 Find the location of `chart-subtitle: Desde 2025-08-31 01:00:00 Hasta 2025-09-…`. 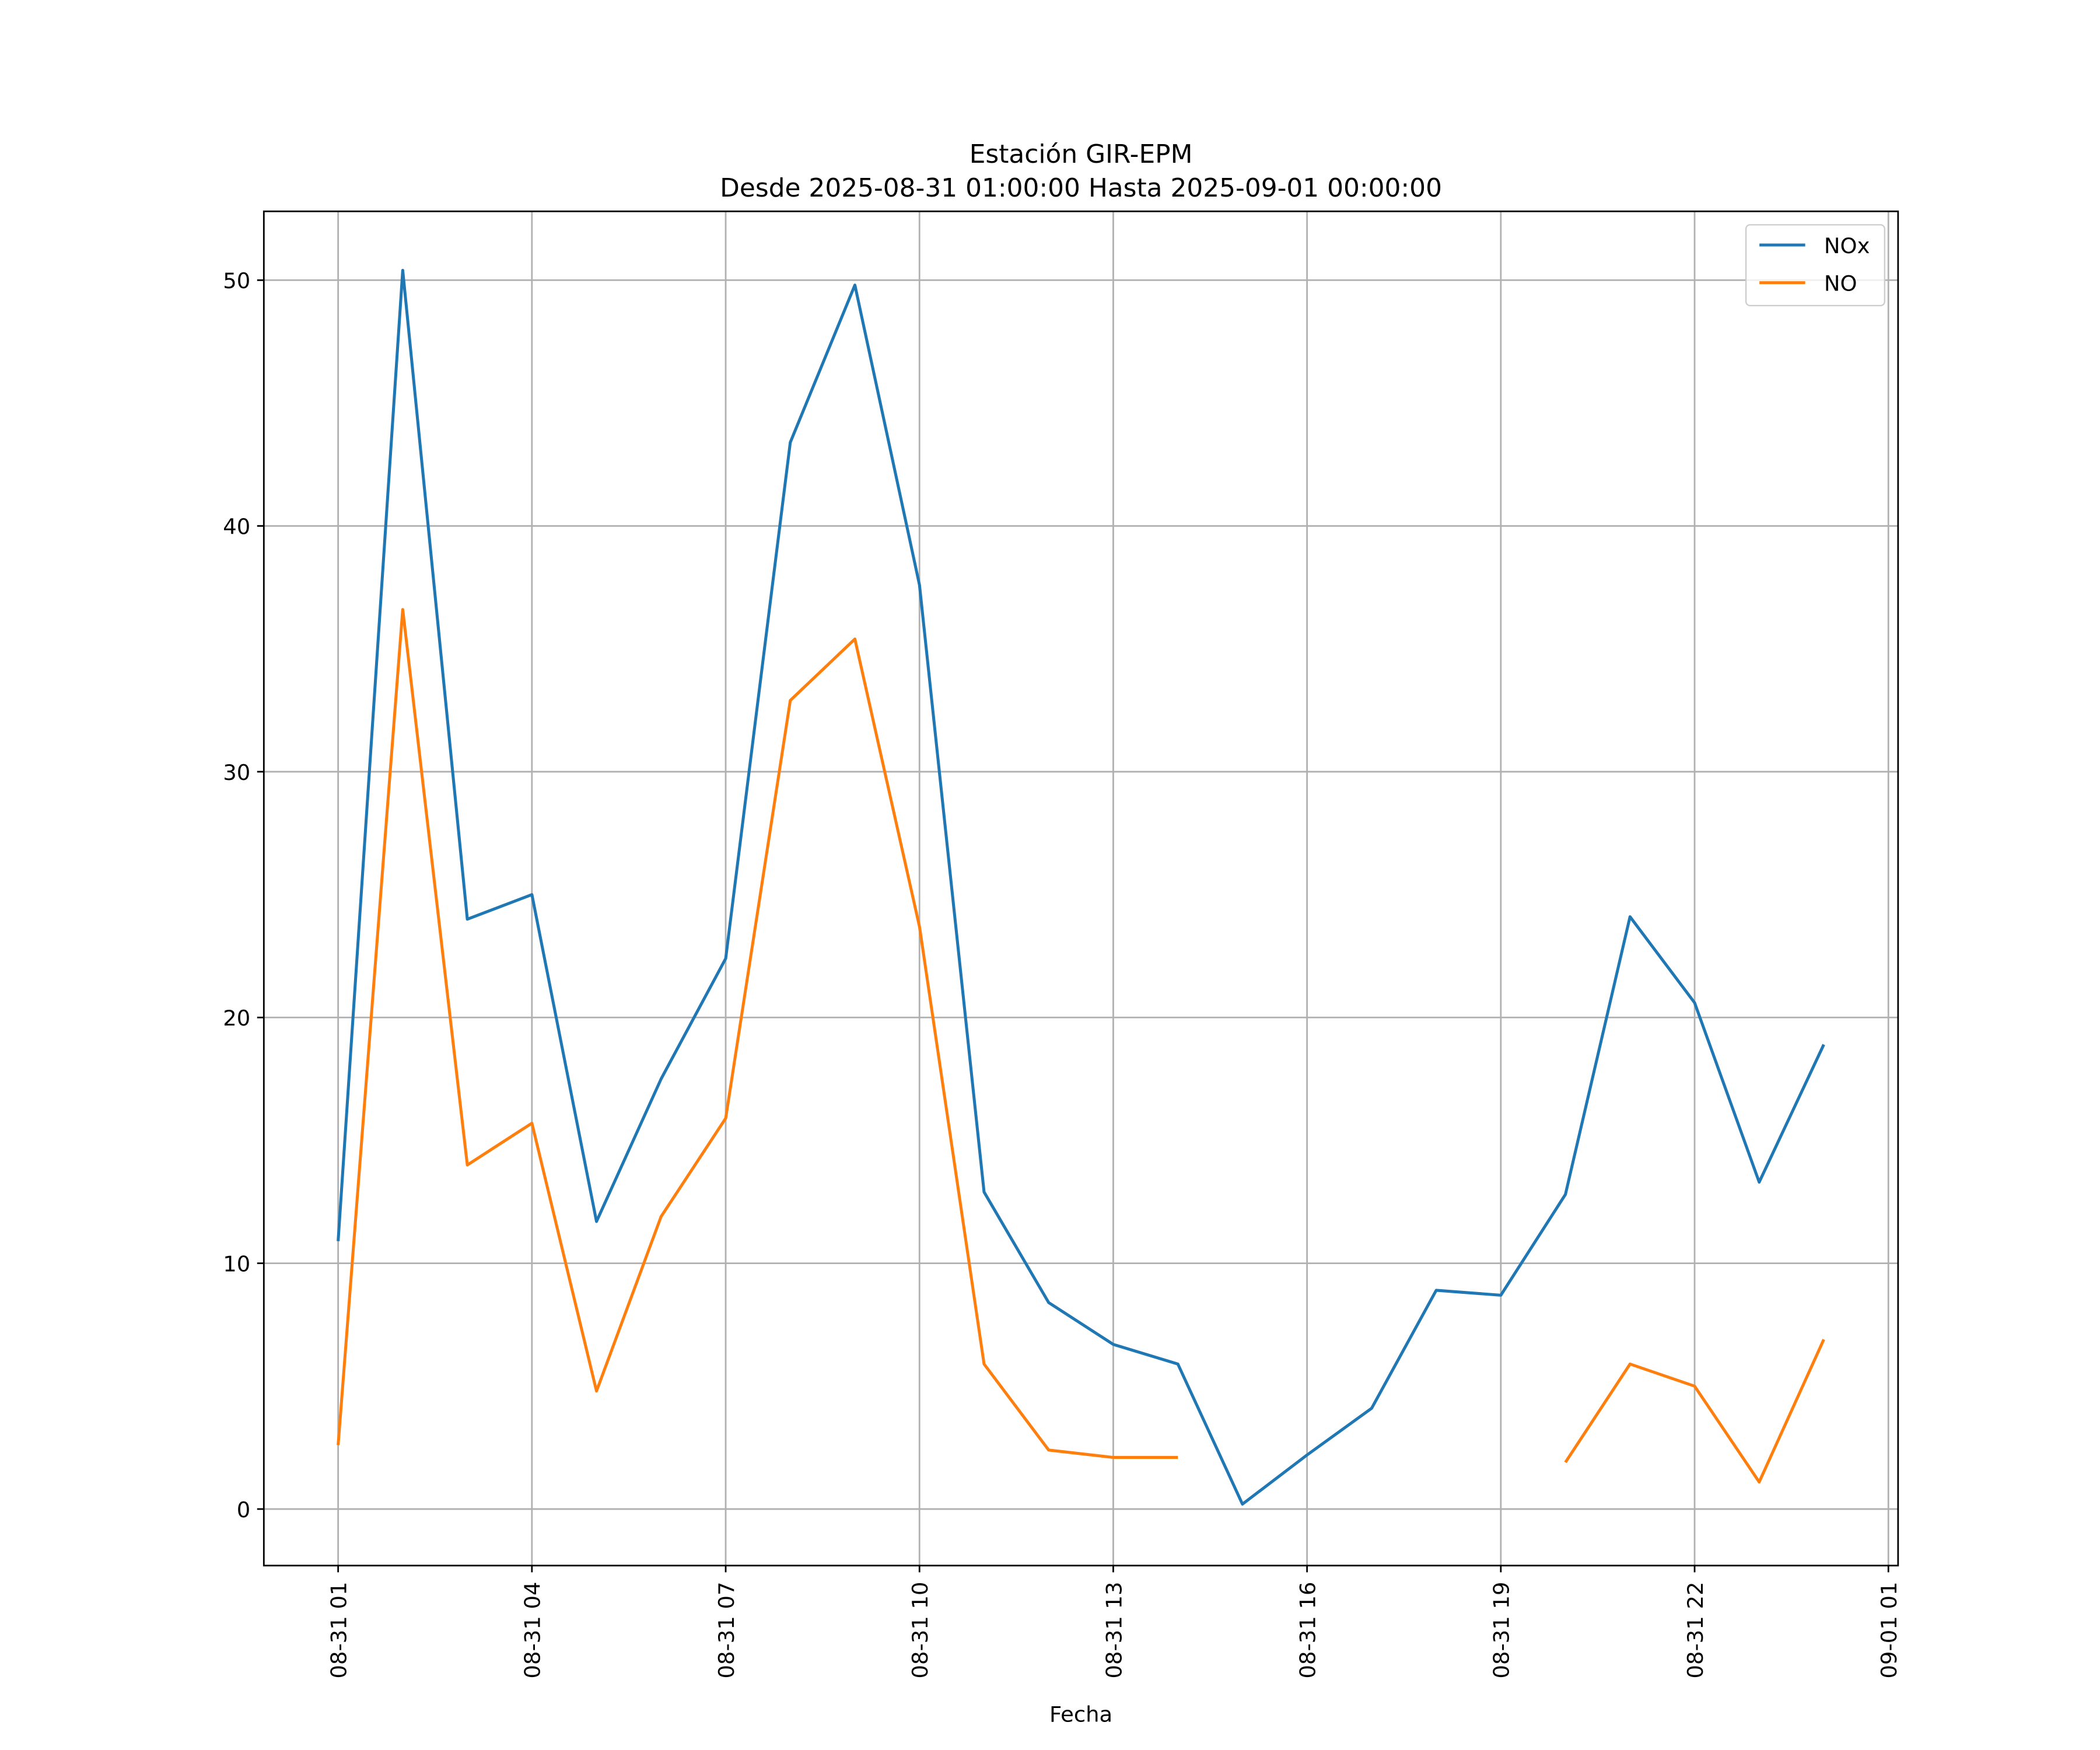

chart-subtitle: Desde 2025-08-31 01:00:00 Hasta 2025-09-… is located at coordinates (1081, 188).